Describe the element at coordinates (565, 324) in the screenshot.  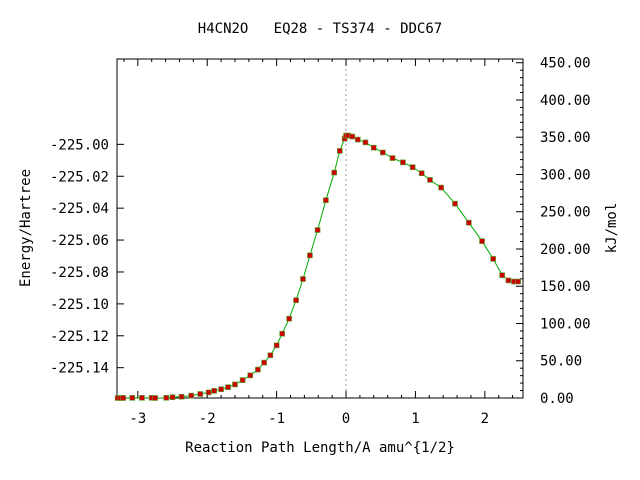
I see `y2-tick-label: 100.00` at that location.